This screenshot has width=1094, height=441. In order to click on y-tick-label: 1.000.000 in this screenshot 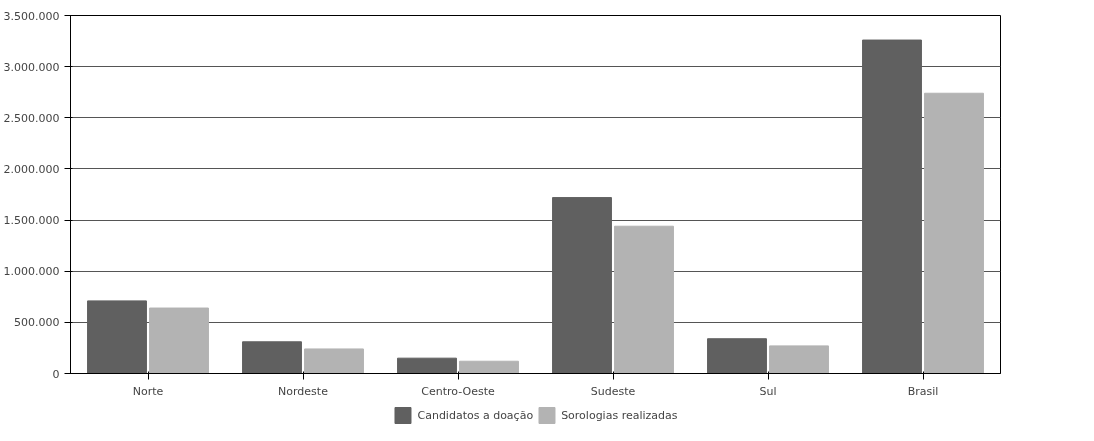, I will do `click(31, 272)`.